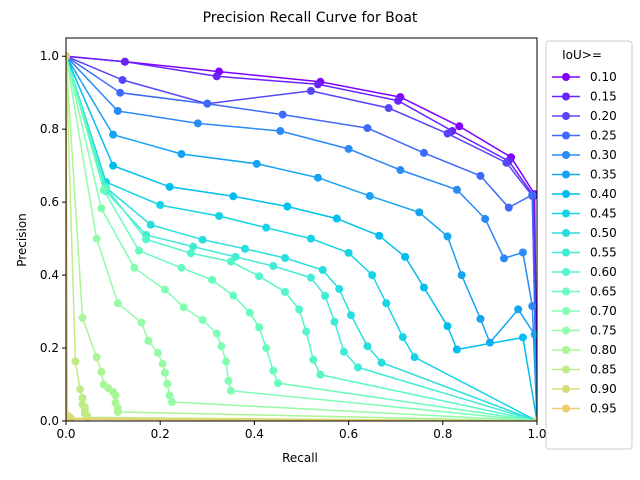  Describe the element at coordinates (566, 233) in the screenshot. I see `legend-marker-0.50` at that location.